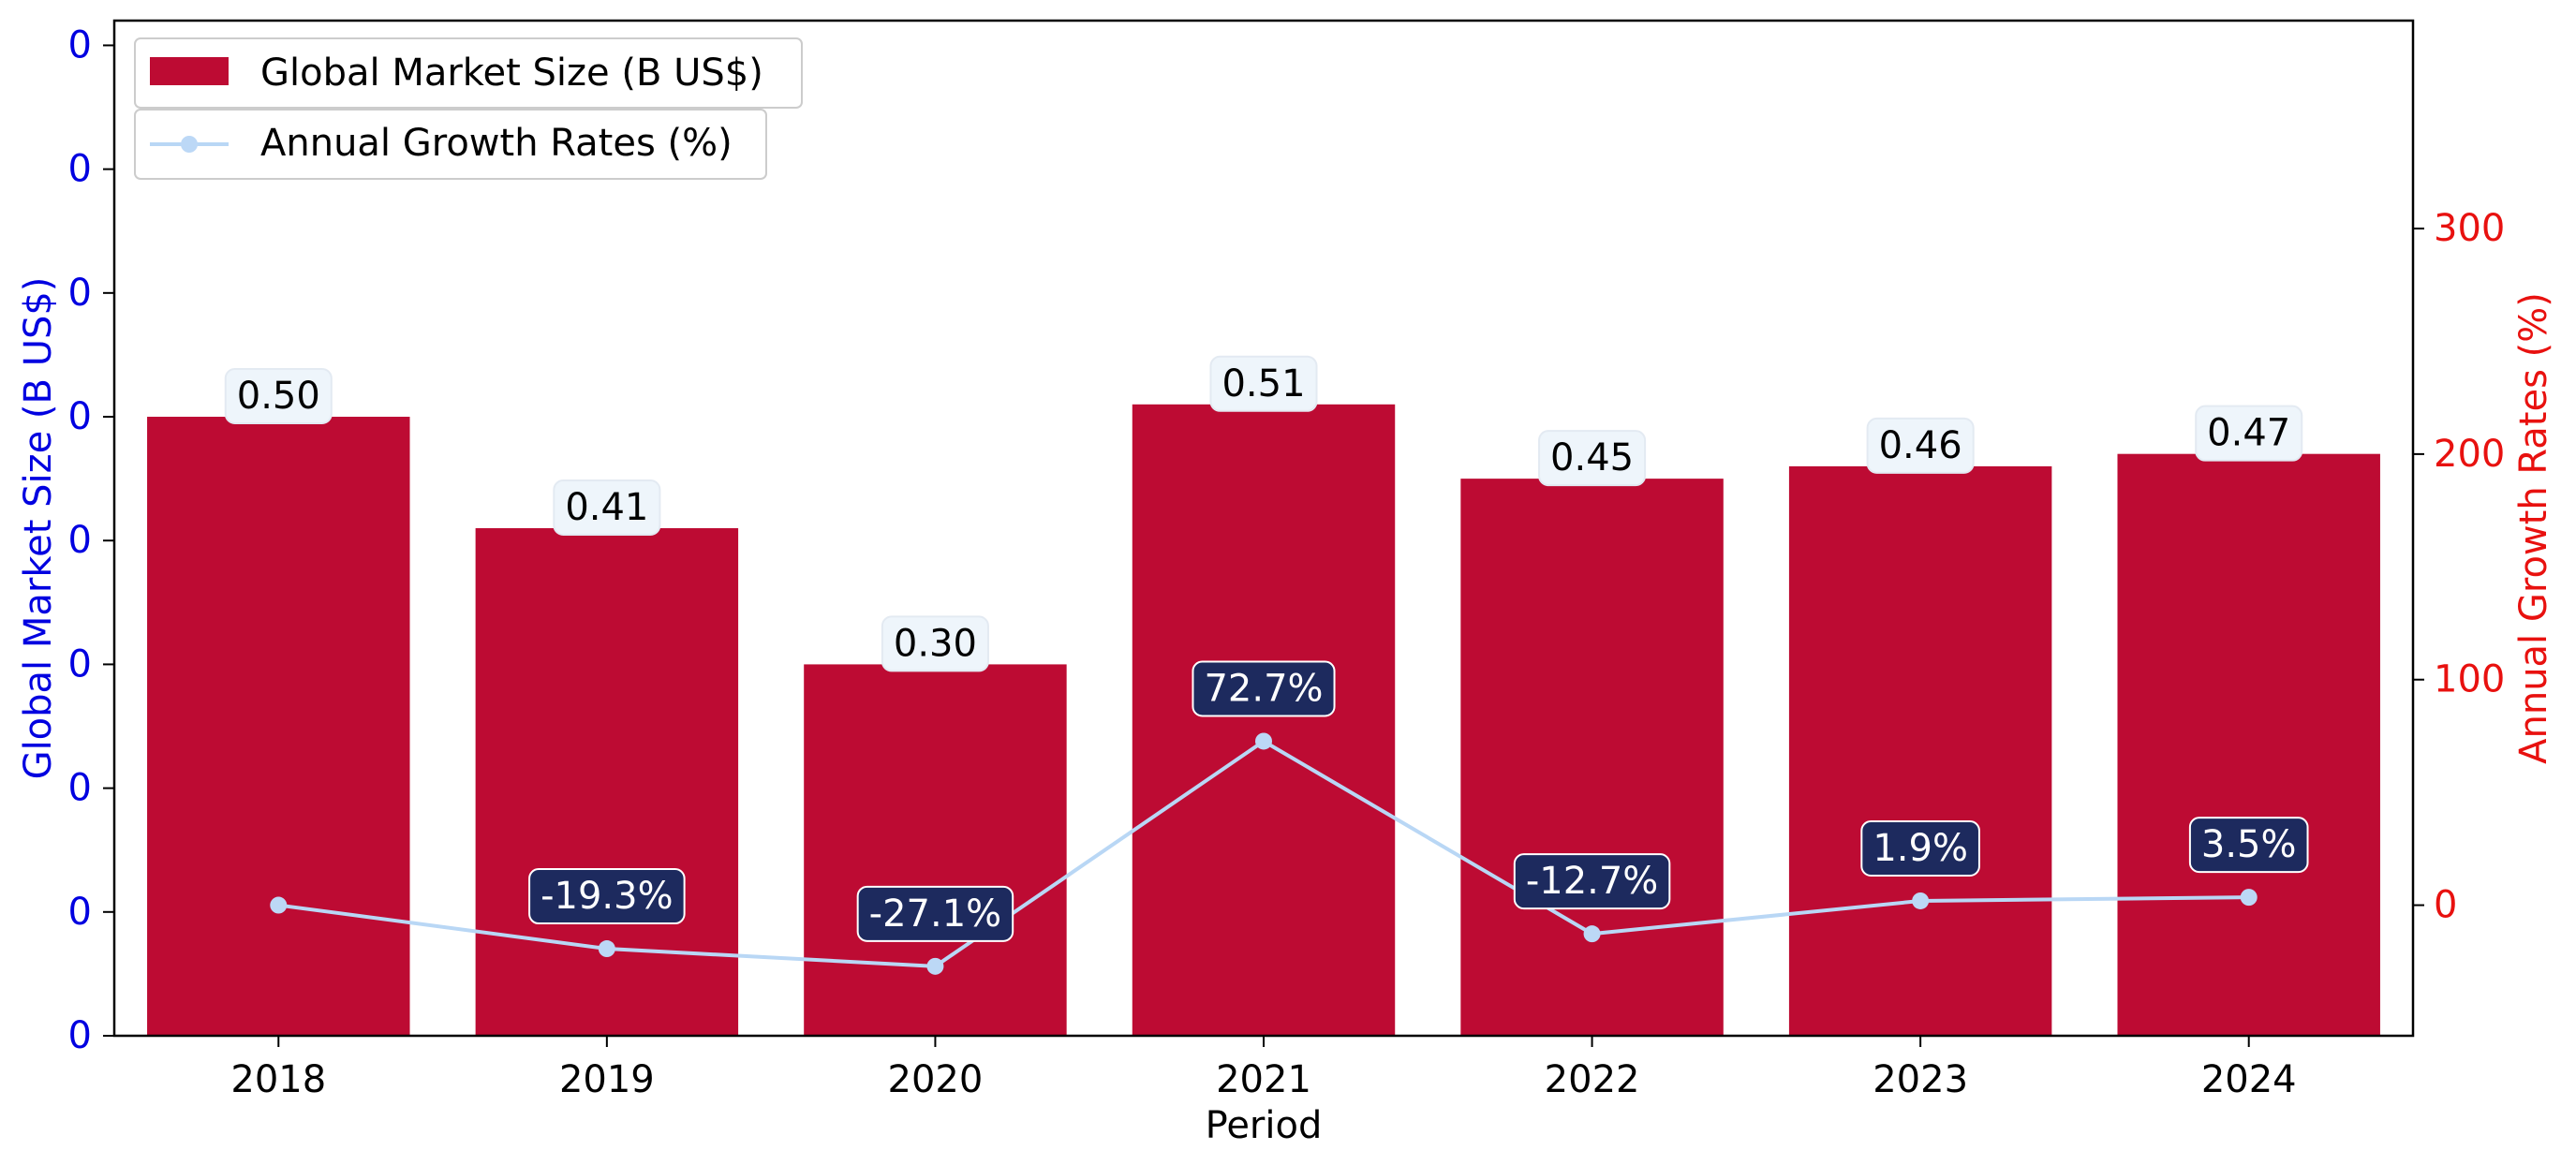 This screenshot has height=1165, width=2576. Describe the element at coordinates (2459, 567) in the screenshot. I see `right-axis: 0 100 200 300` at that location.